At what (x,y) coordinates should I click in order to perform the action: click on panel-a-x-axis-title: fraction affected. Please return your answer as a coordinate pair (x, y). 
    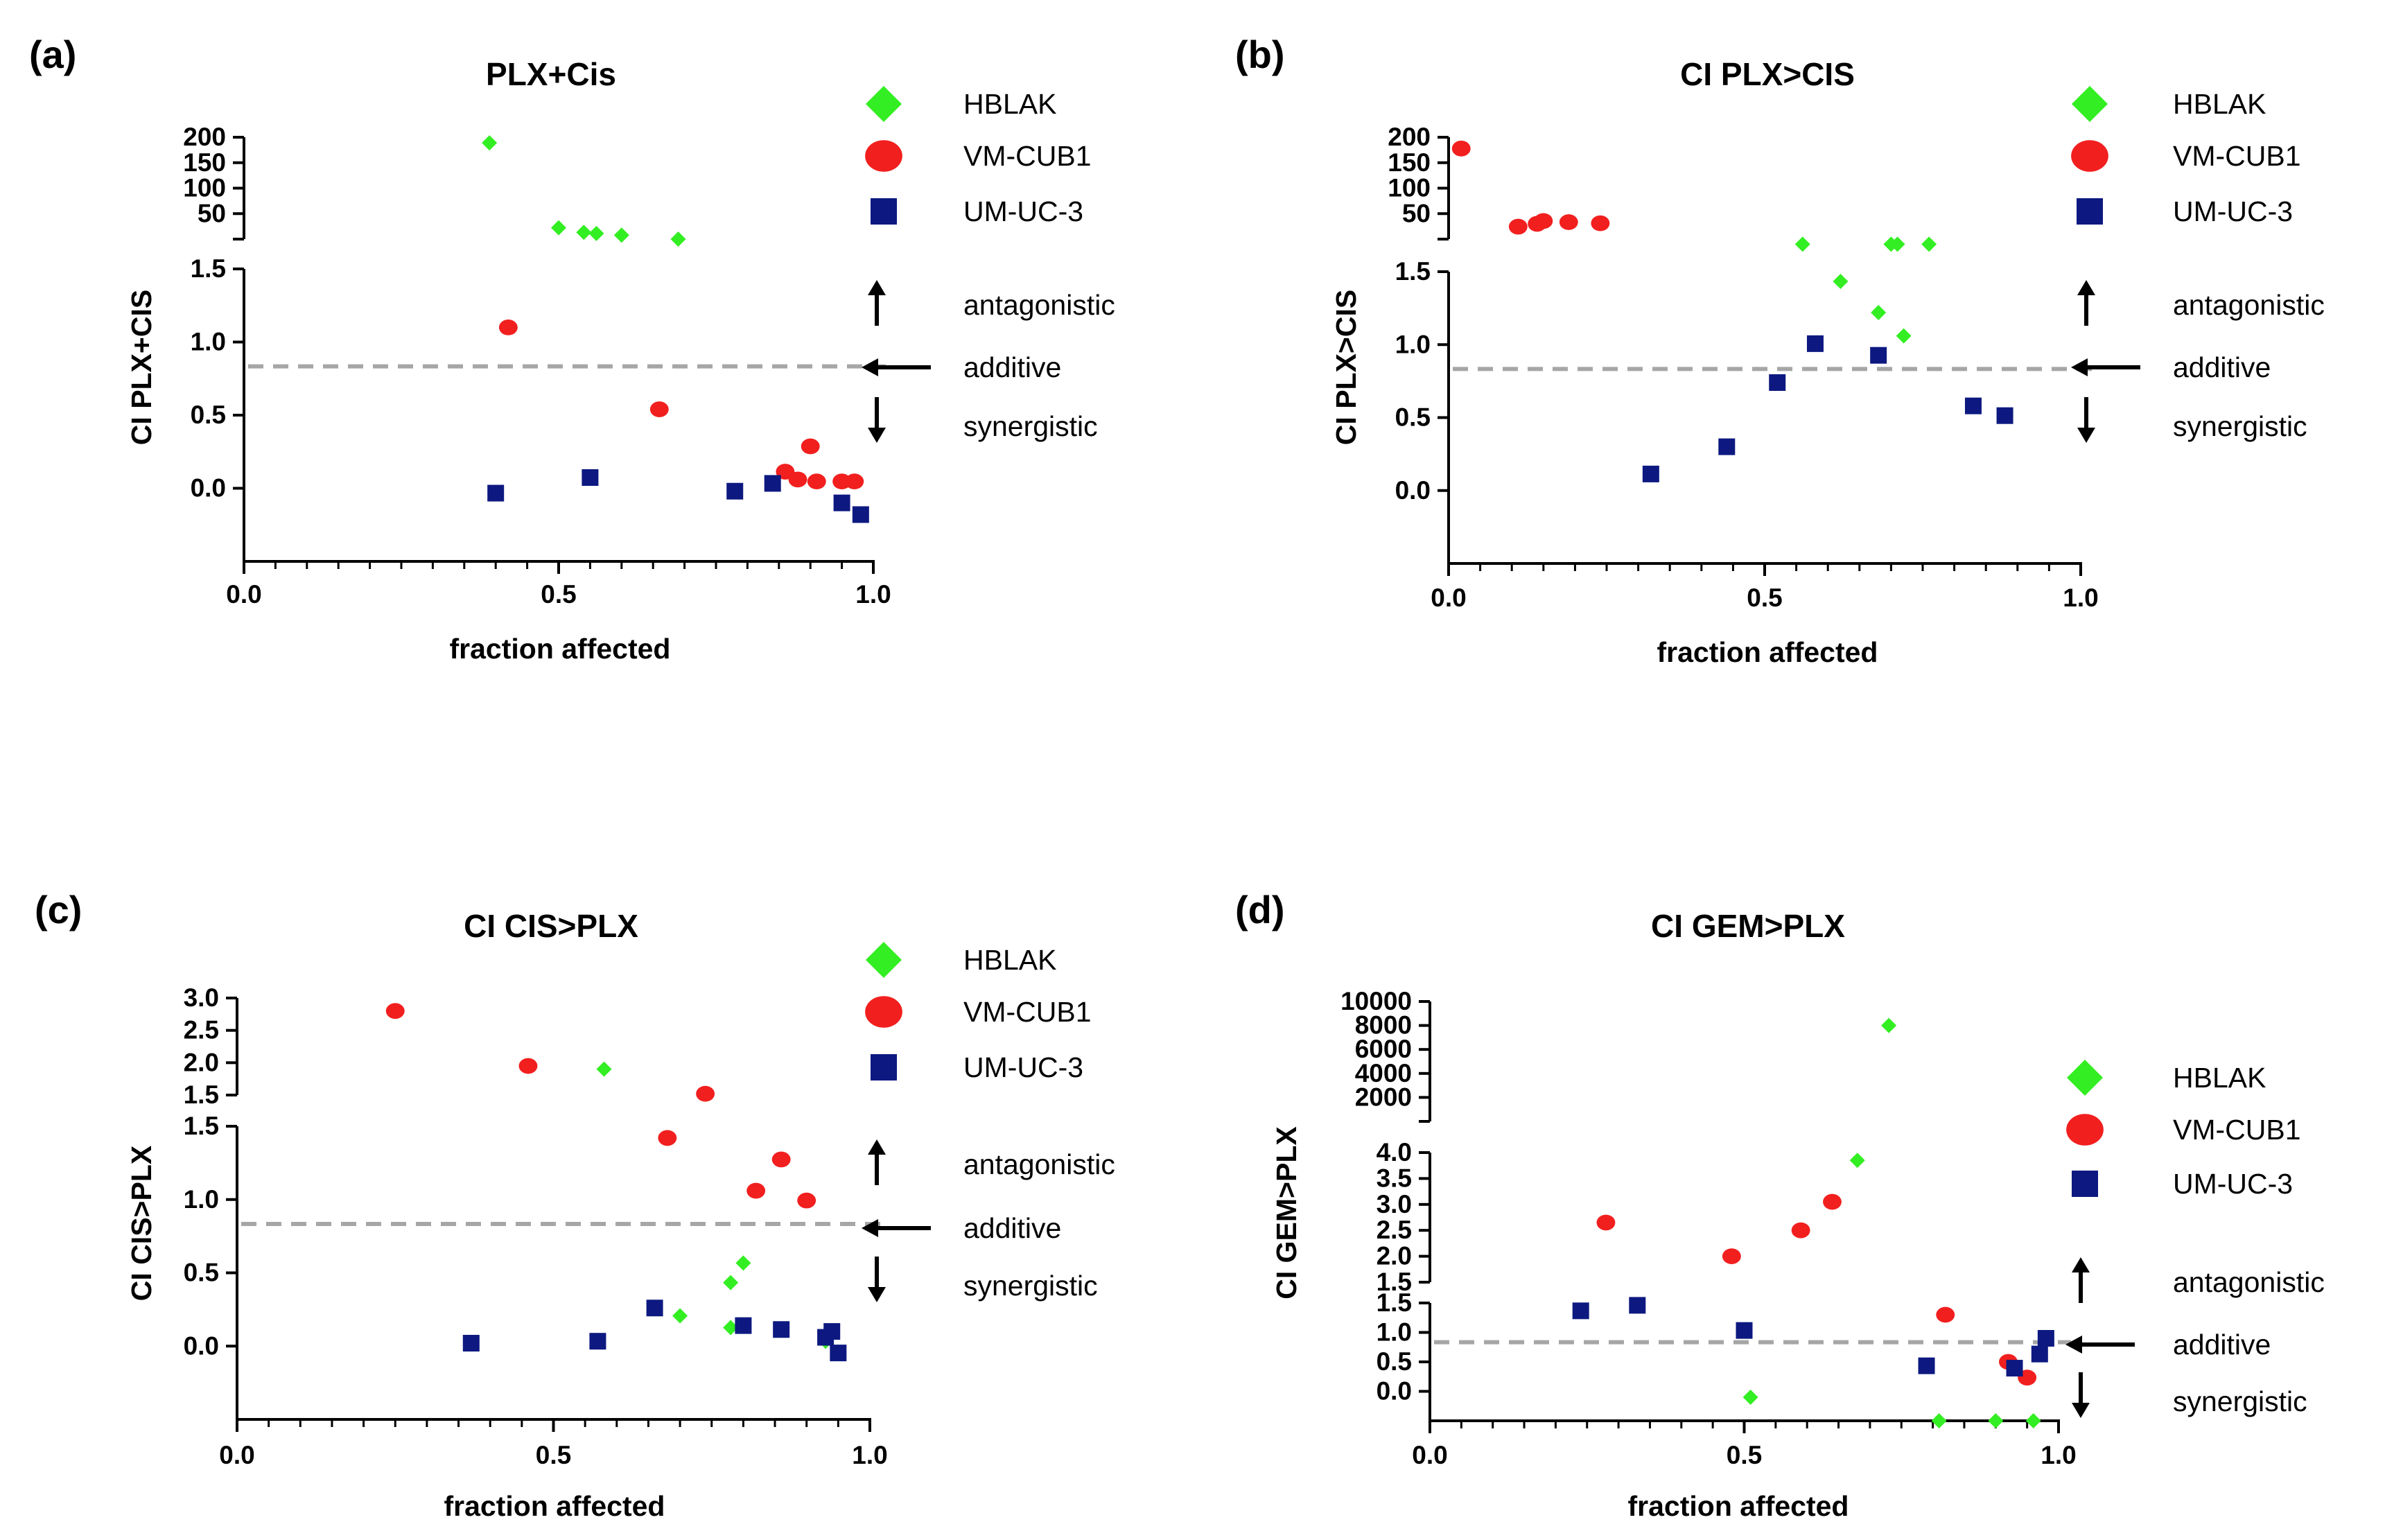
    Looking at the image, I should click on (560, 649).